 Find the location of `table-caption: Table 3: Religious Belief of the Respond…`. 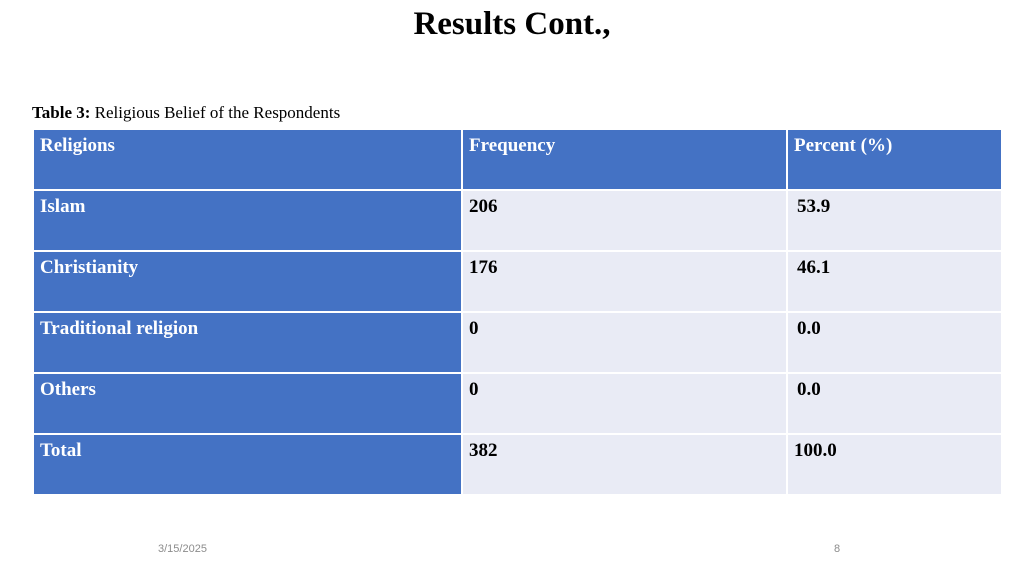

table-caption: Table 3: Religious Belief of the Respond… is located at coordinates (186, 113).